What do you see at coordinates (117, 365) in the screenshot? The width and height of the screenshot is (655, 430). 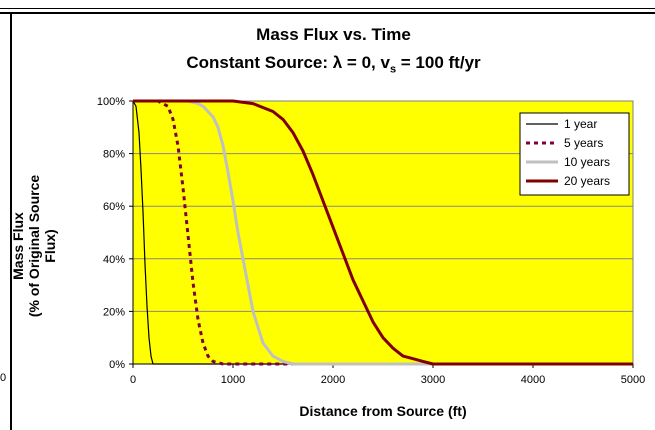 I see `y-tick-label-0: 0%` at bounding box center [117, 365].